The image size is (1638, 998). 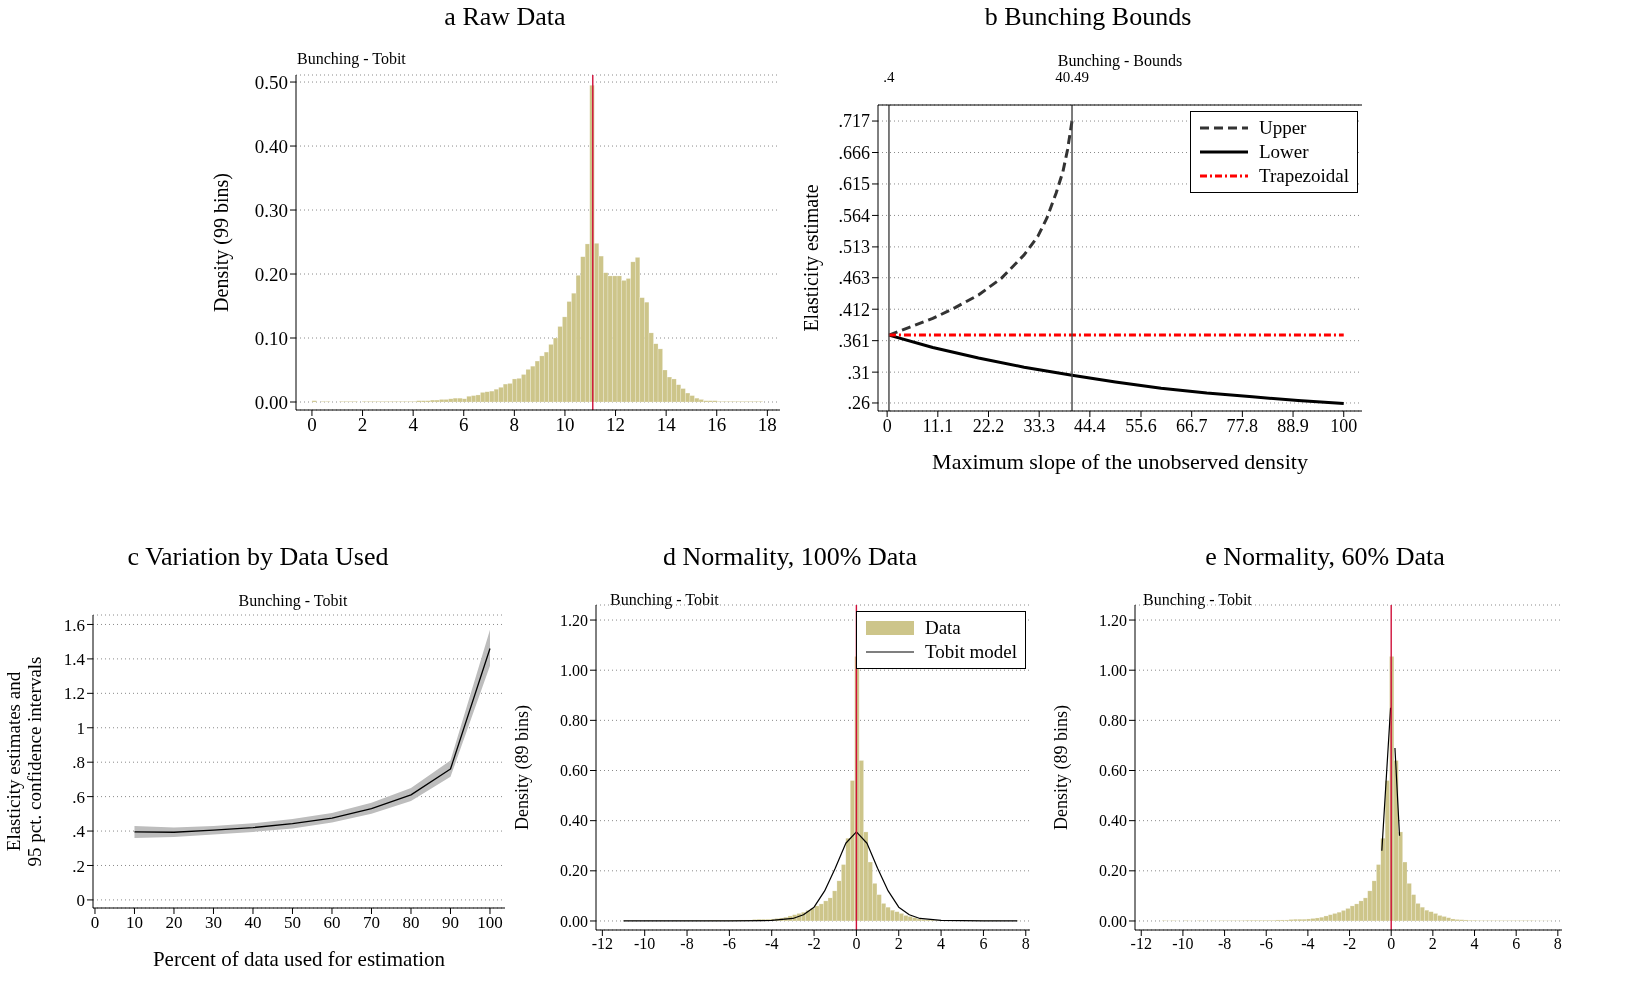 I want to click on x-tick-label: 2, so click(x=1432, y=944).